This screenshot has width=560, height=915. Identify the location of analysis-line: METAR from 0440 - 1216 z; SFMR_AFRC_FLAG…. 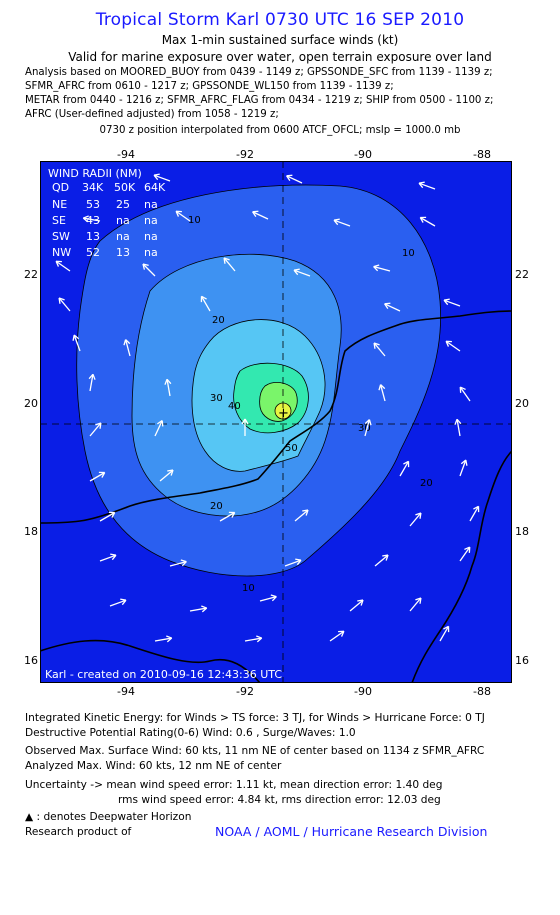
(259, 100).